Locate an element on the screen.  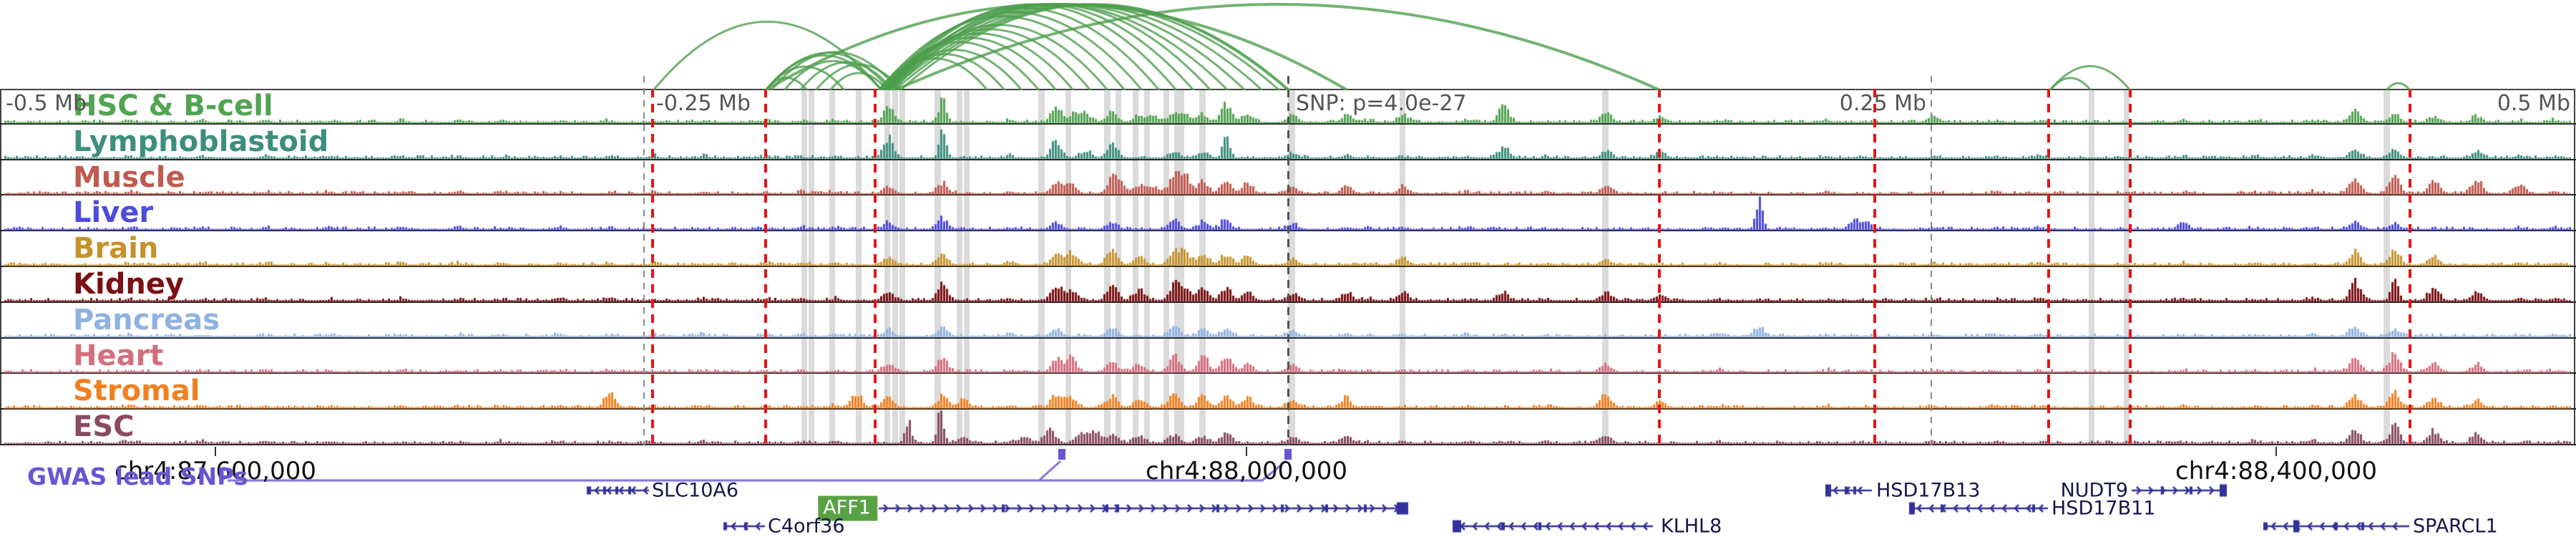
gene-label-sparcl1: SPARCL1 is located at coordinates (2455, 526).